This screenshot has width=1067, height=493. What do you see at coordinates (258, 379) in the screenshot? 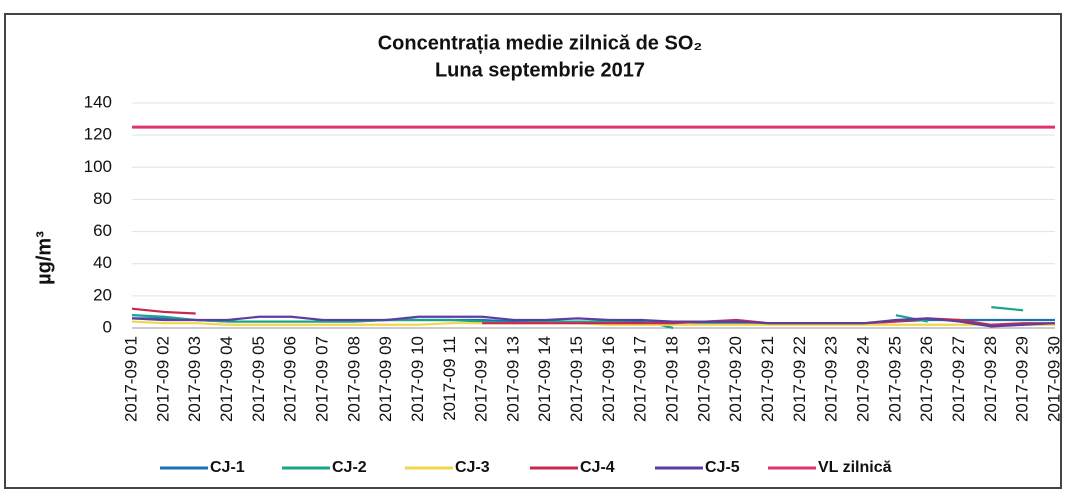
I see `x-tick-label: 2017-09 05` at bounding box center [258, 379].